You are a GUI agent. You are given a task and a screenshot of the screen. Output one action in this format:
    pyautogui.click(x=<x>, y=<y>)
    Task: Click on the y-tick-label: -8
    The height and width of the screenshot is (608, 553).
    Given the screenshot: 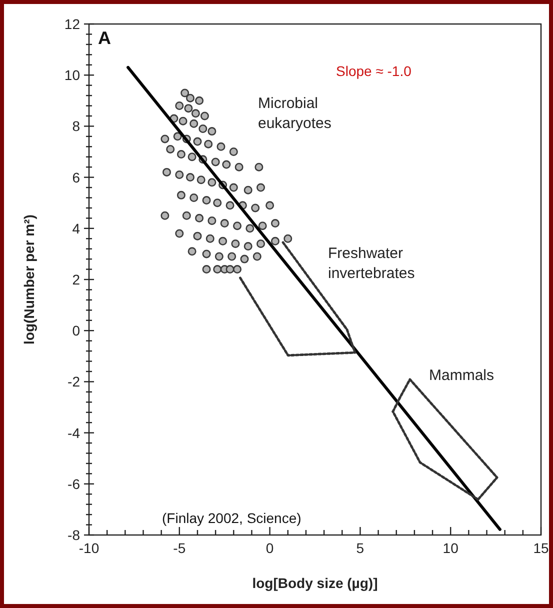 What is the action you would take?
    pyautogui.click(x=74, y=535)
    